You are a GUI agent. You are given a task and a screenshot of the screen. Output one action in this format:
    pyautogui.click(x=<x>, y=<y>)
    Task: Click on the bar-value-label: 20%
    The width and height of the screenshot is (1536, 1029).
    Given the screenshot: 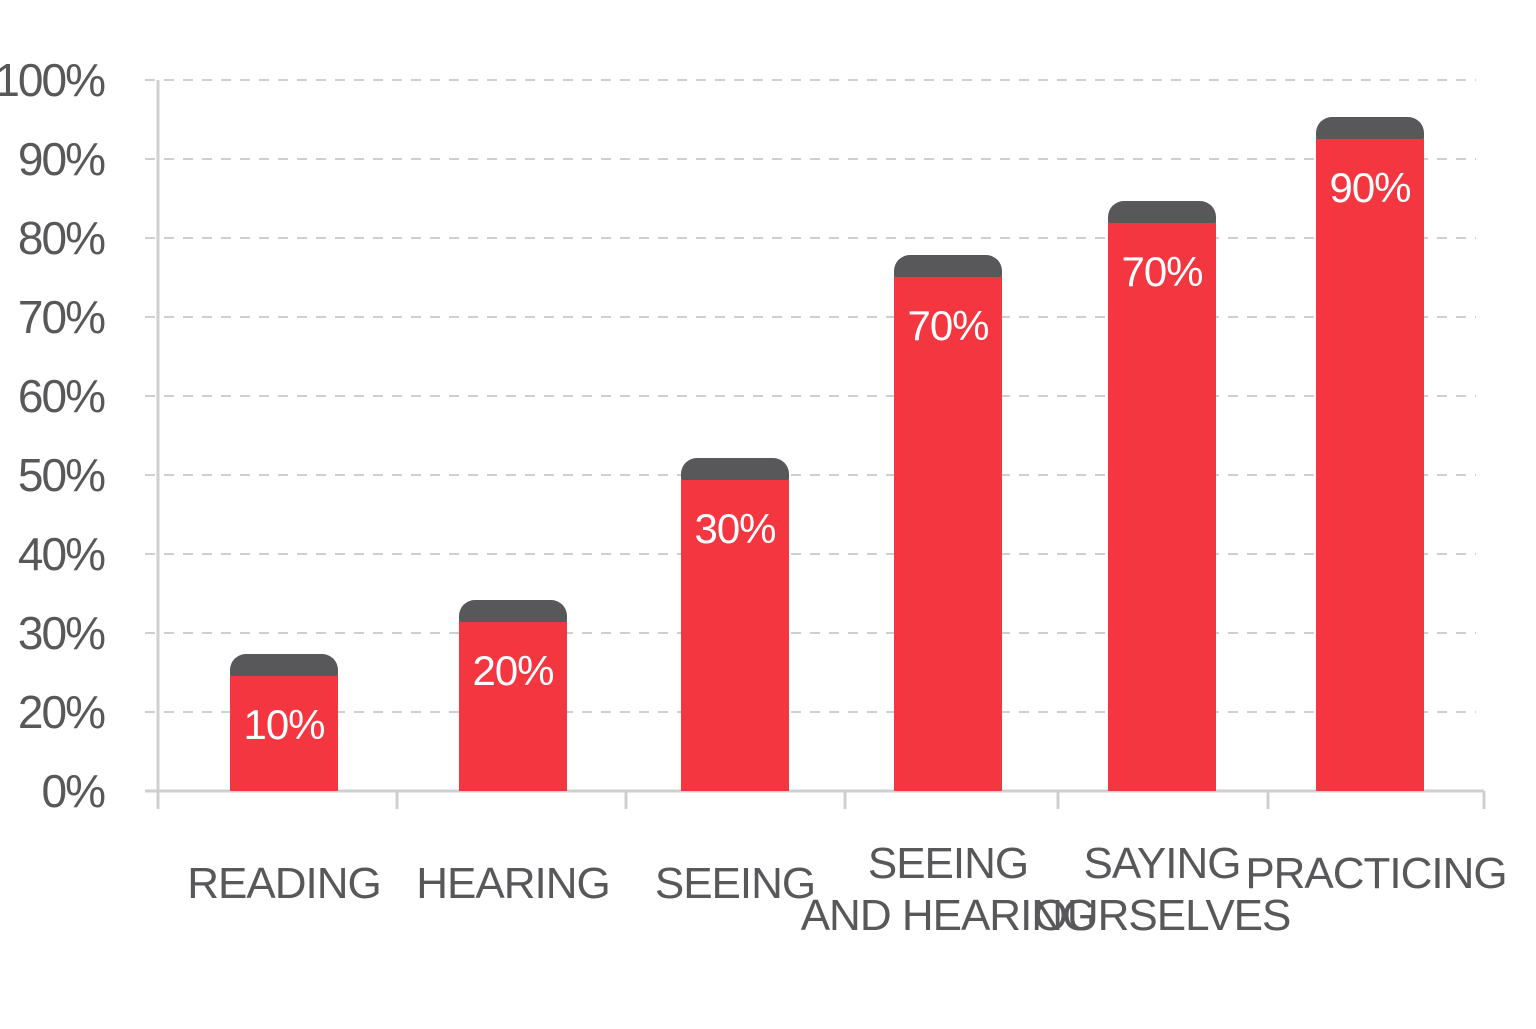 What is the action you would take?
    pyautogui.click(x=512, y=670)
    